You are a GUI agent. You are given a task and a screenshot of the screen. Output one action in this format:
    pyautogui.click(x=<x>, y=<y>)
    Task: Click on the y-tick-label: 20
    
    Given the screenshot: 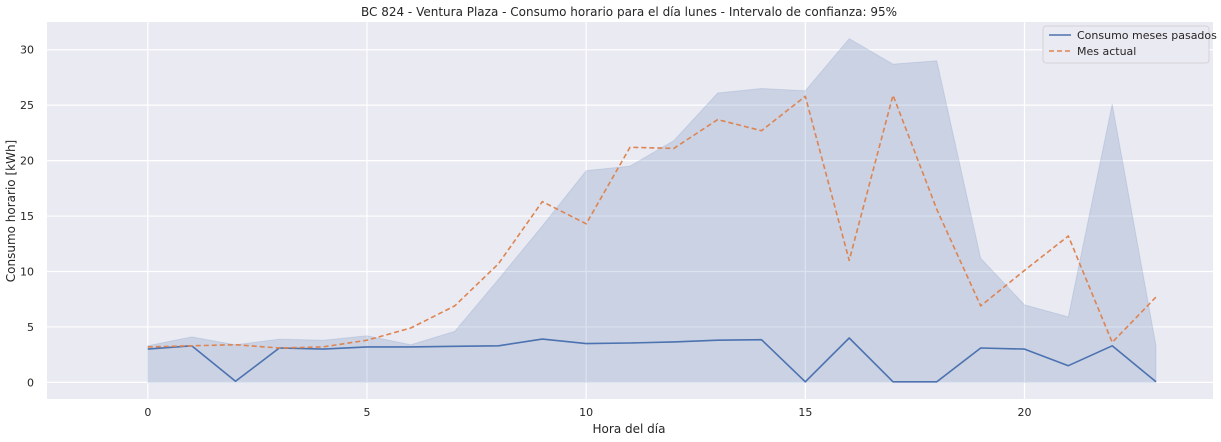 What is the action you would take?
    pyautogui.click(x=27, y=161)
    